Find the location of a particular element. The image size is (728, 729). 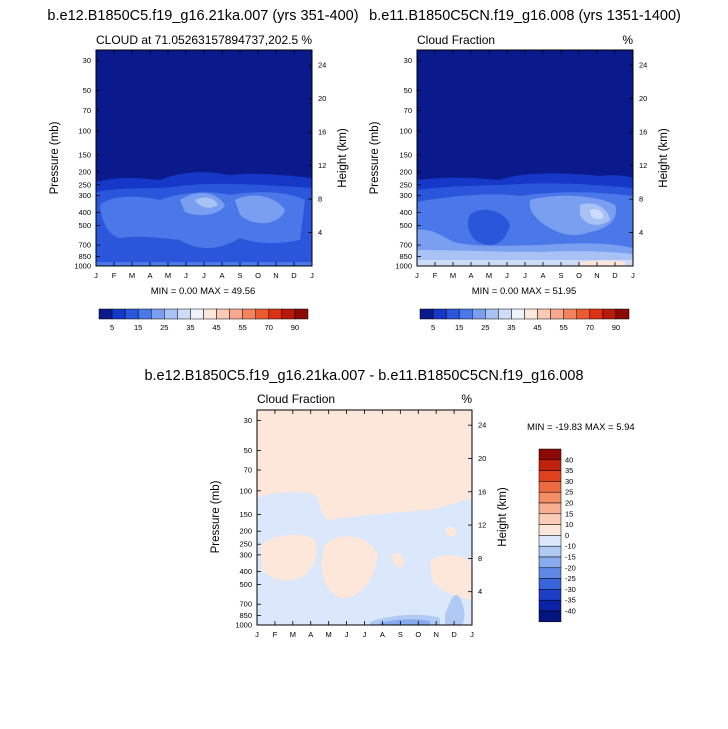

colorbar-label: -35 is located at coordinates (570, 600).